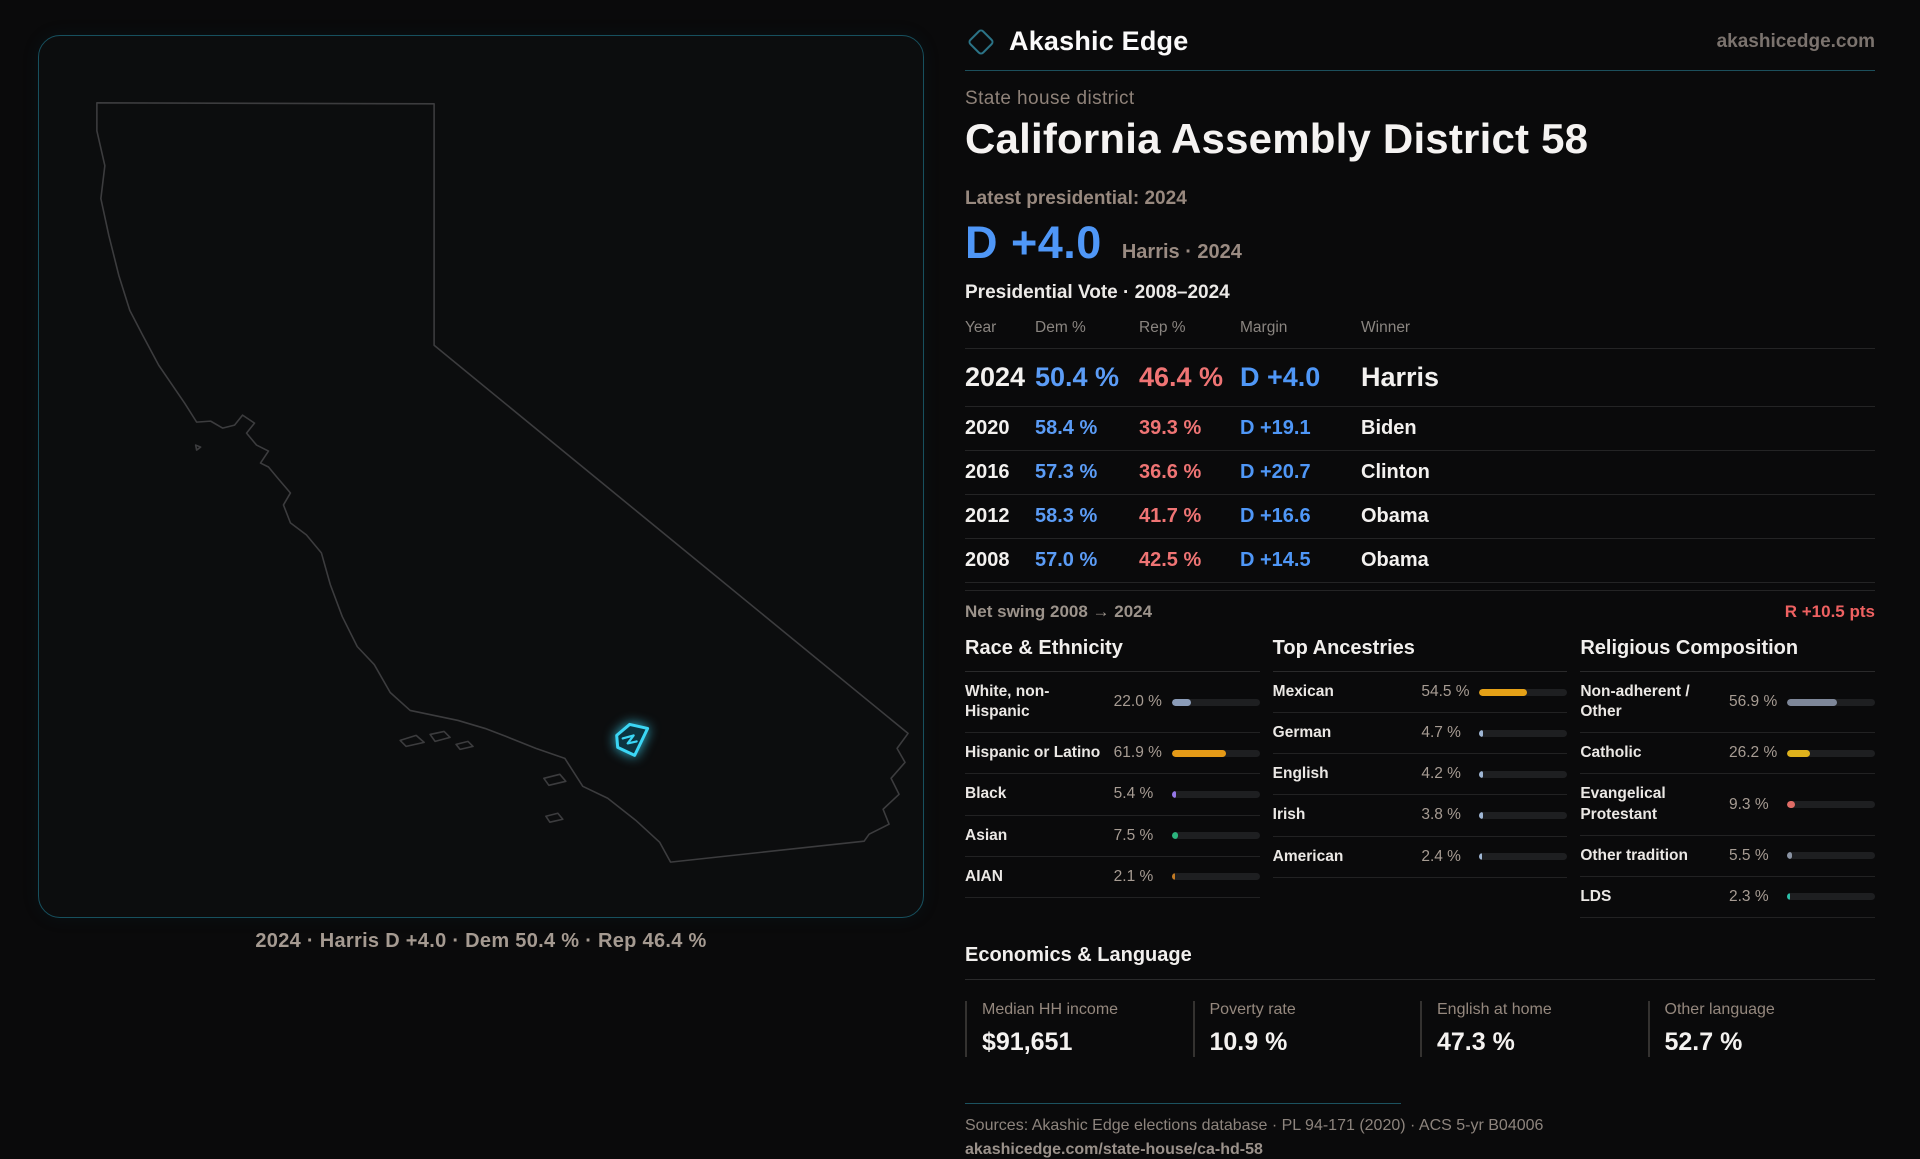  Describe the element at coordinates (1275, 472) in the screenshot. I see `cell-margin: D +20.7` at that location.